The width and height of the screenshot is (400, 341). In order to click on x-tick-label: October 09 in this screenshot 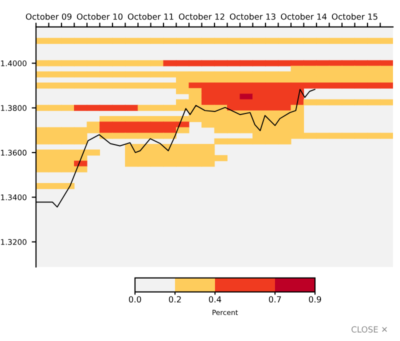, I will do `click(49, 16)`.